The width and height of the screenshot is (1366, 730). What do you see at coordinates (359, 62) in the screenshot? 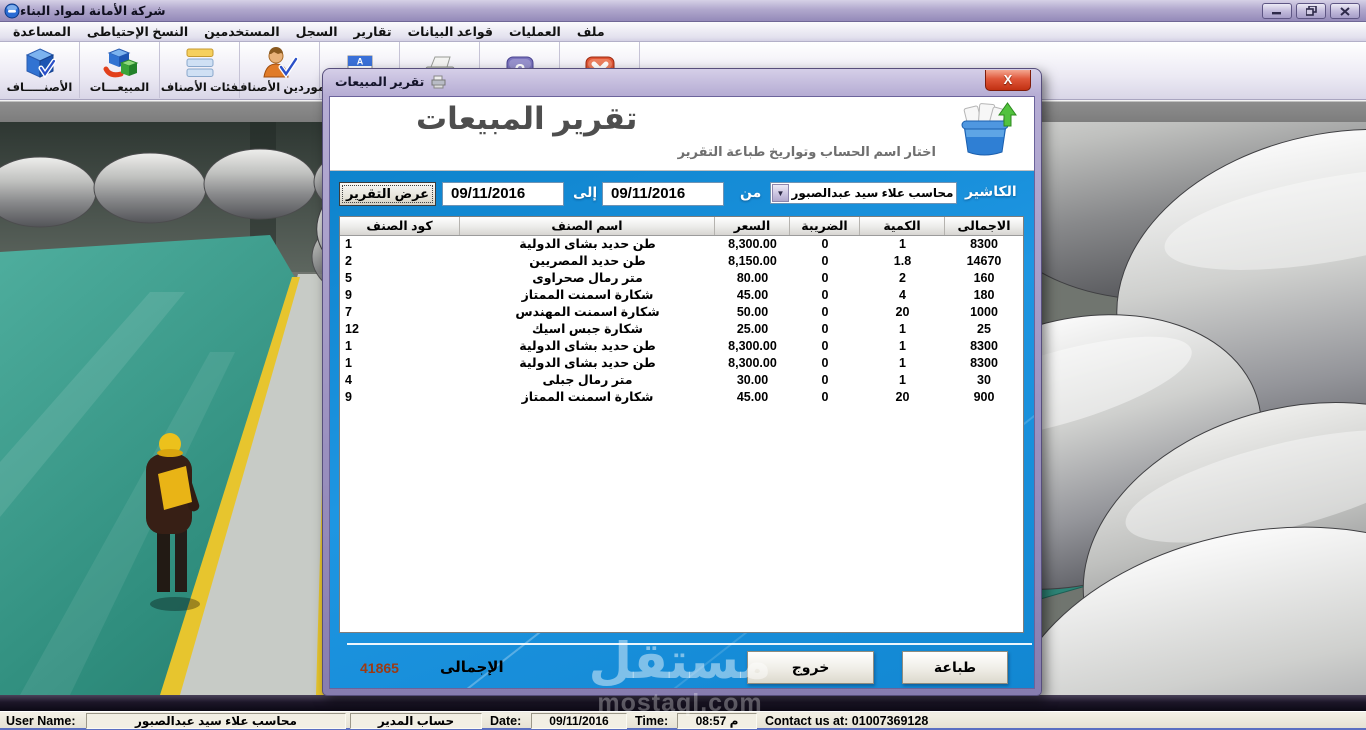
I see `svg-text: A` at bounding box center [359, 62].